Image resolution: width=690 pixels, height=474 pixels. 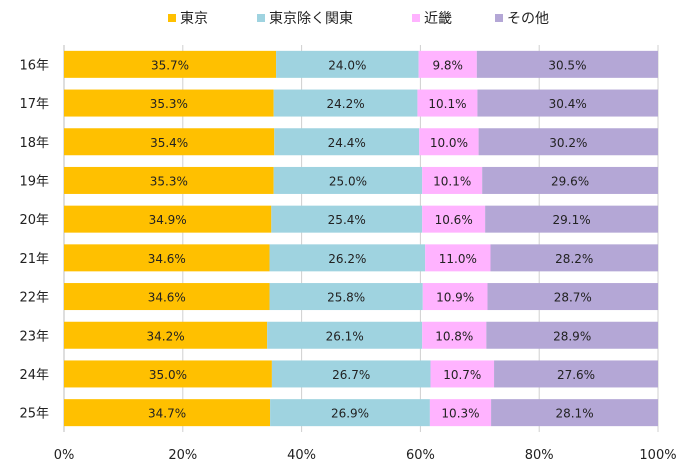 What do you see at coordinates (657, 455) in the screenshot?
I see `x-tick-label: 100%` at bounding box center [657, 455].